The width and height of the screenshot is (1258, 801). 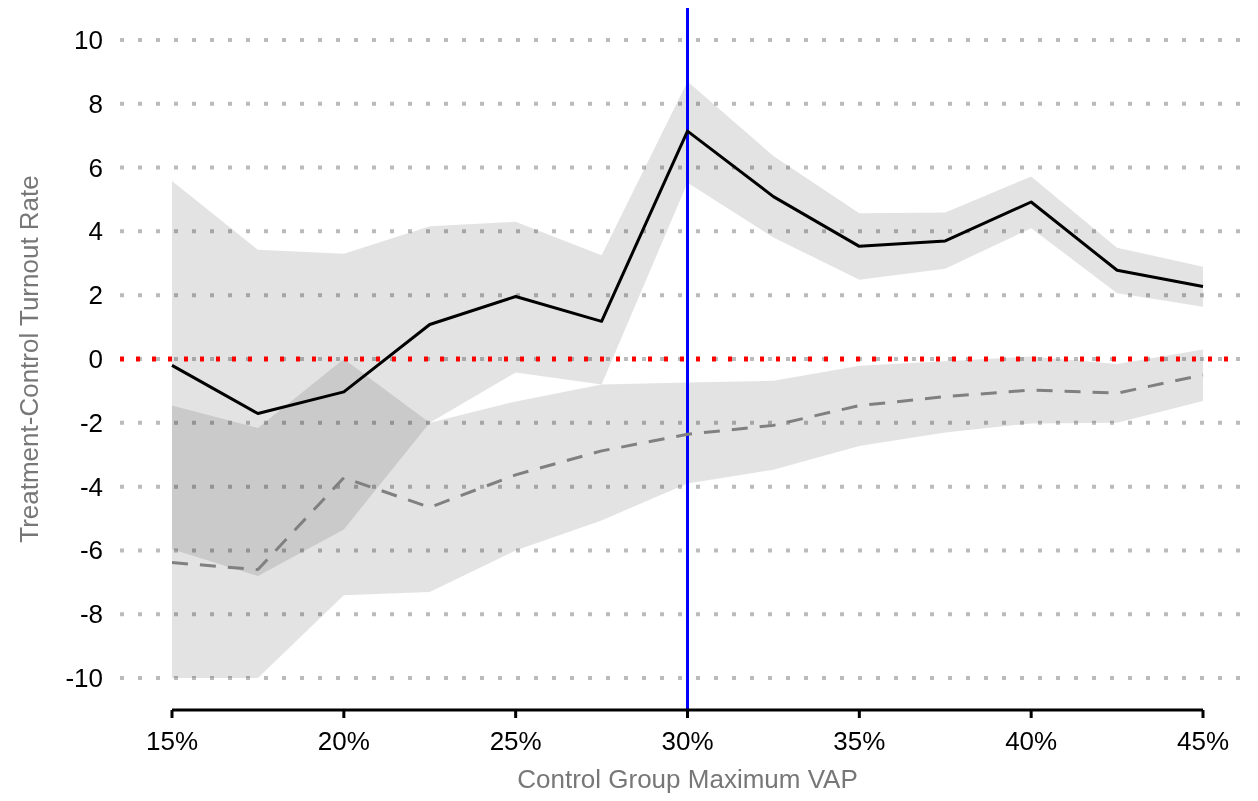 I want to click on x-axis-title: Control Group Maximum VAP, so click(x=687, y=779).